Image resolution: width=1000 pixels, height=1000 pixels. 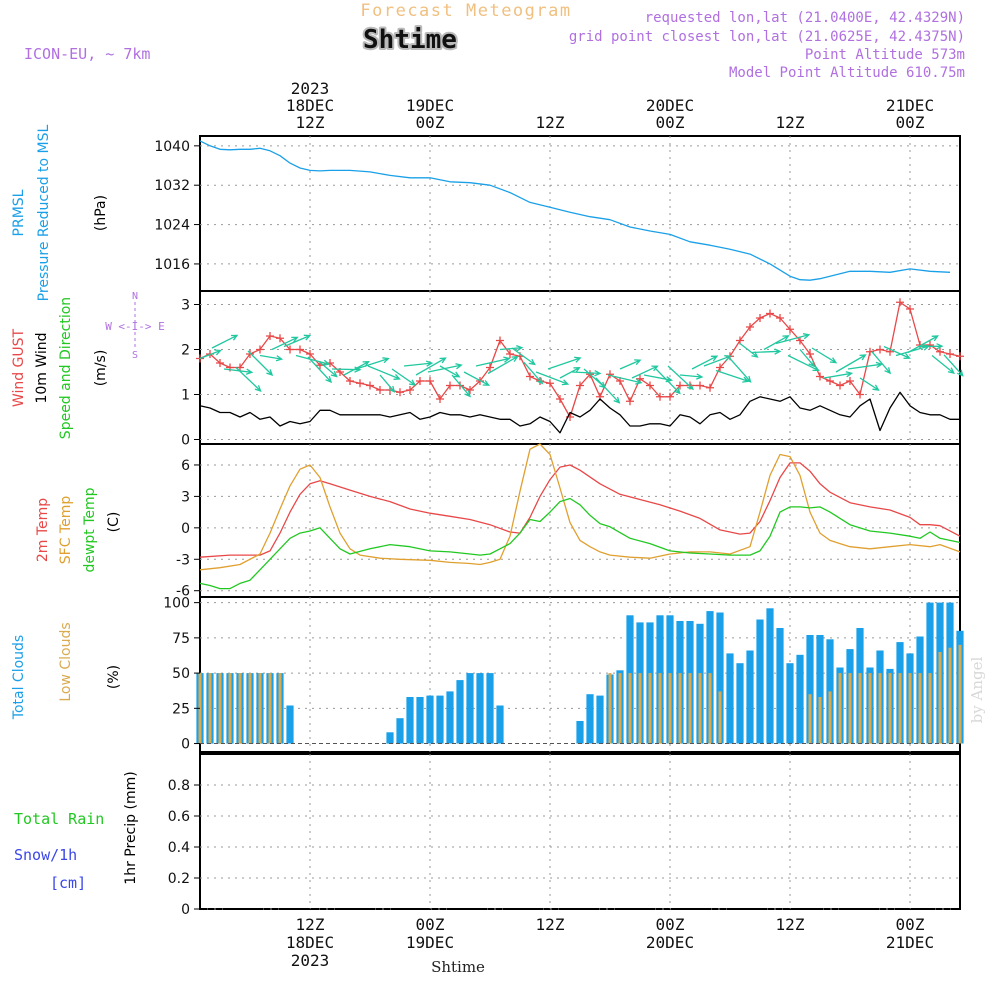 What do you see at coordinates (580, 507) in the screenshot?
I see `sfc-temp-line` at bounding box center [580, 507].